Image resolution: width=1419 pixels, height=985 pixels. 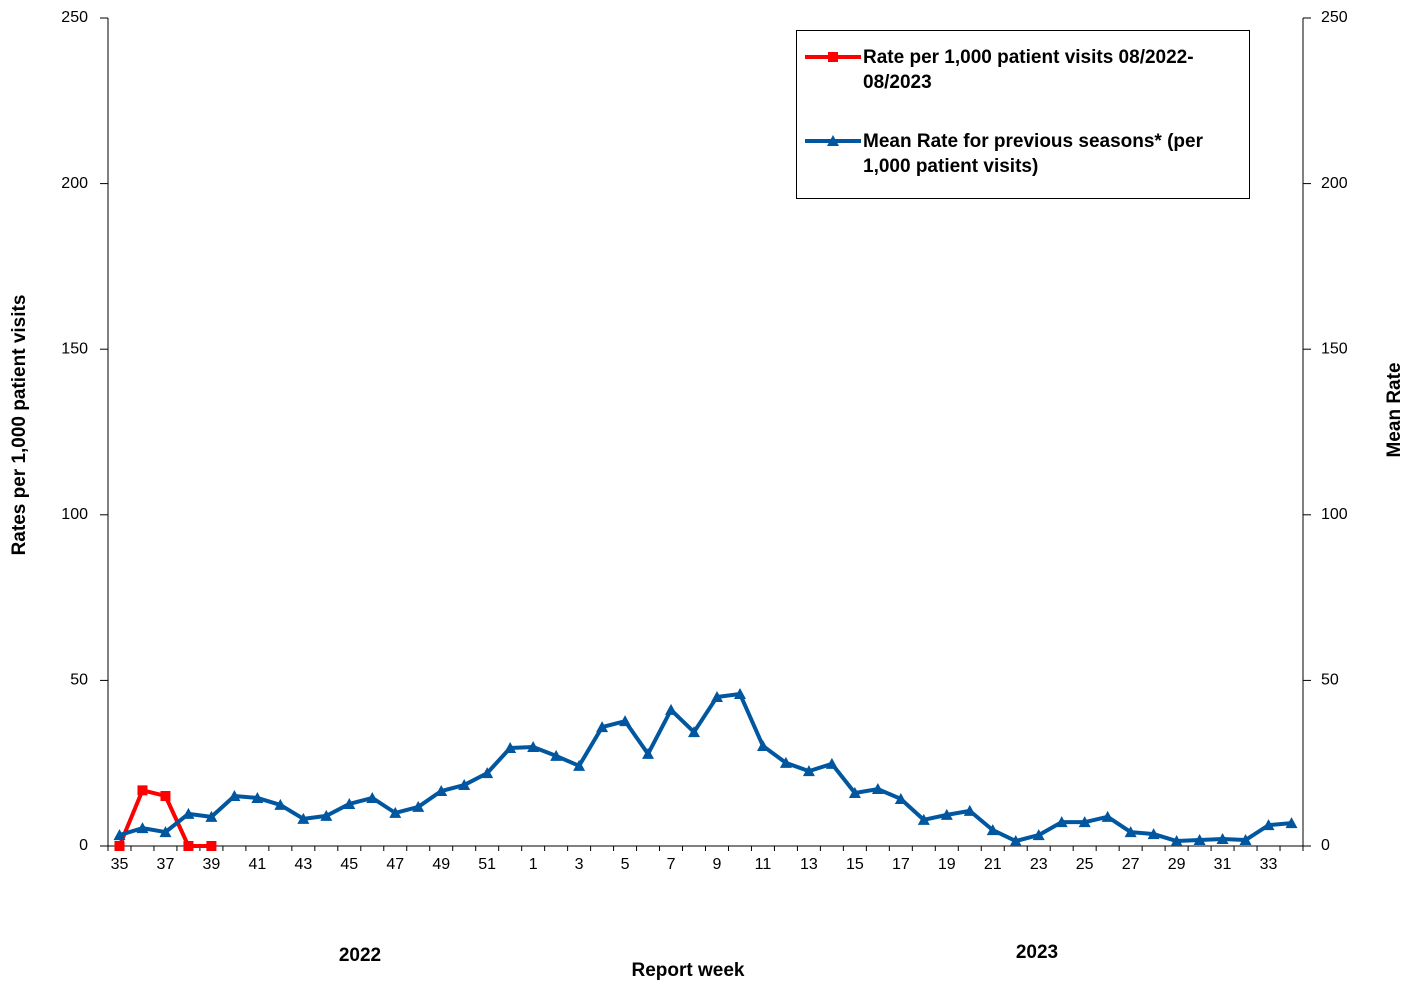 I want to click on x-tick-label: 39, so click(x=212, y=864).